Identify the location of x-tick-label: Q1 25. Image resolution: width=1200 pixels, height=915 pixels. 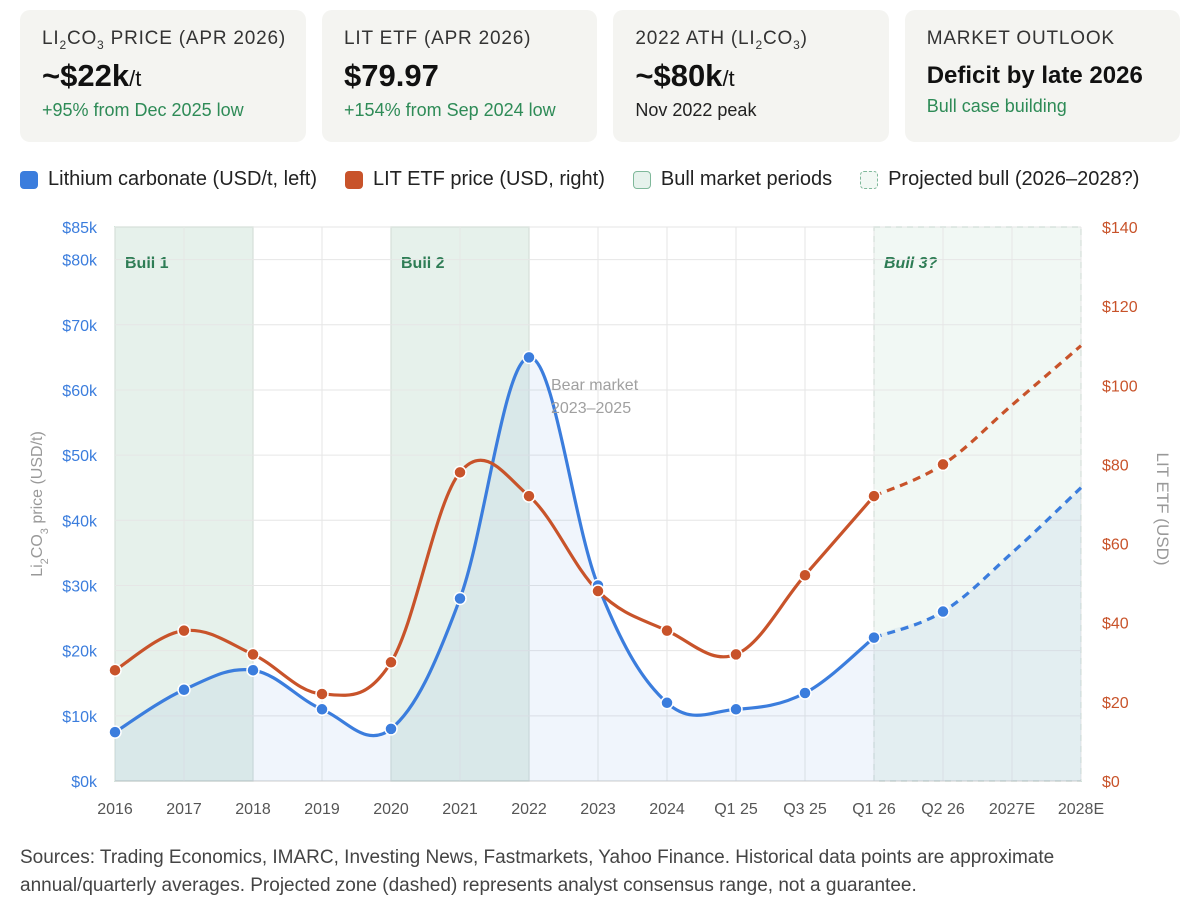
(736, 809).